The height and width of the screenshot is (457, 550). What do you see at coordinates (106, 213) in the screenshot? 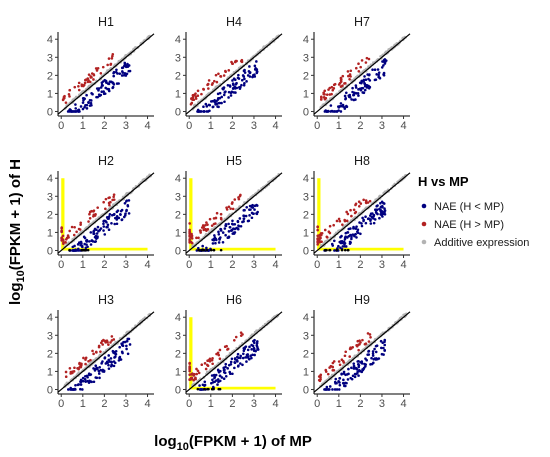
I see `diagonal-reference-line` at bounding box center [106, 213].